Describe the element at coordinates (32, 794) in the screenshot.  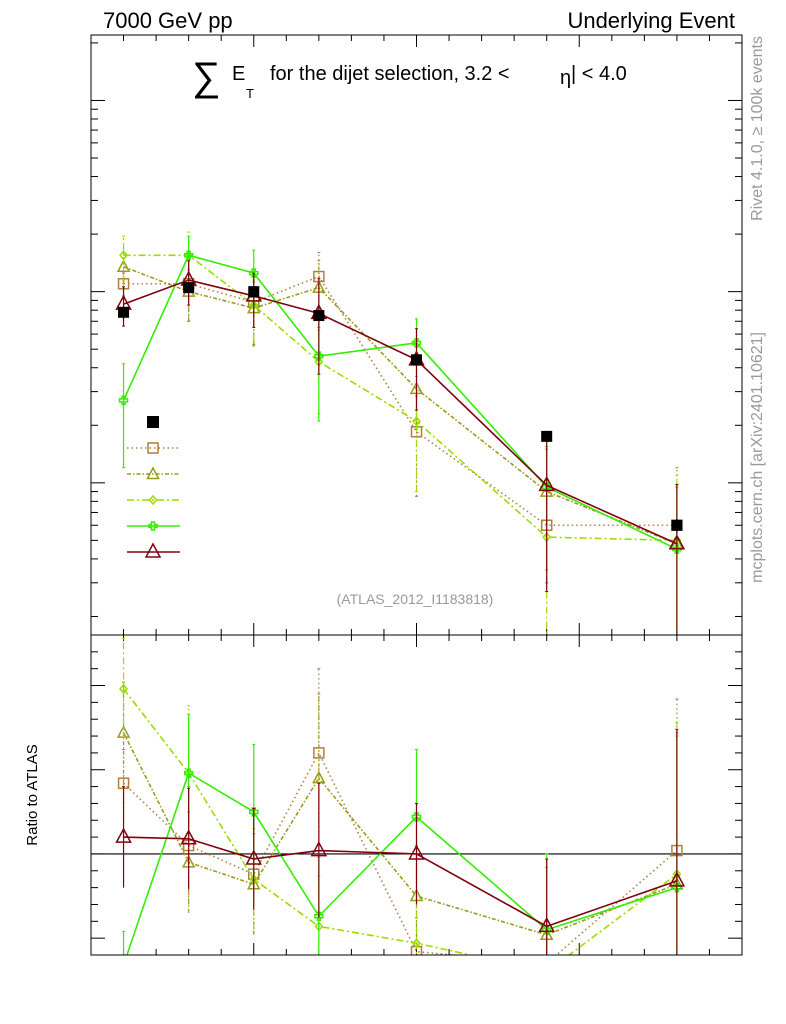
I see `ratio-axis-label: Ratio to ATLAS` at that location.